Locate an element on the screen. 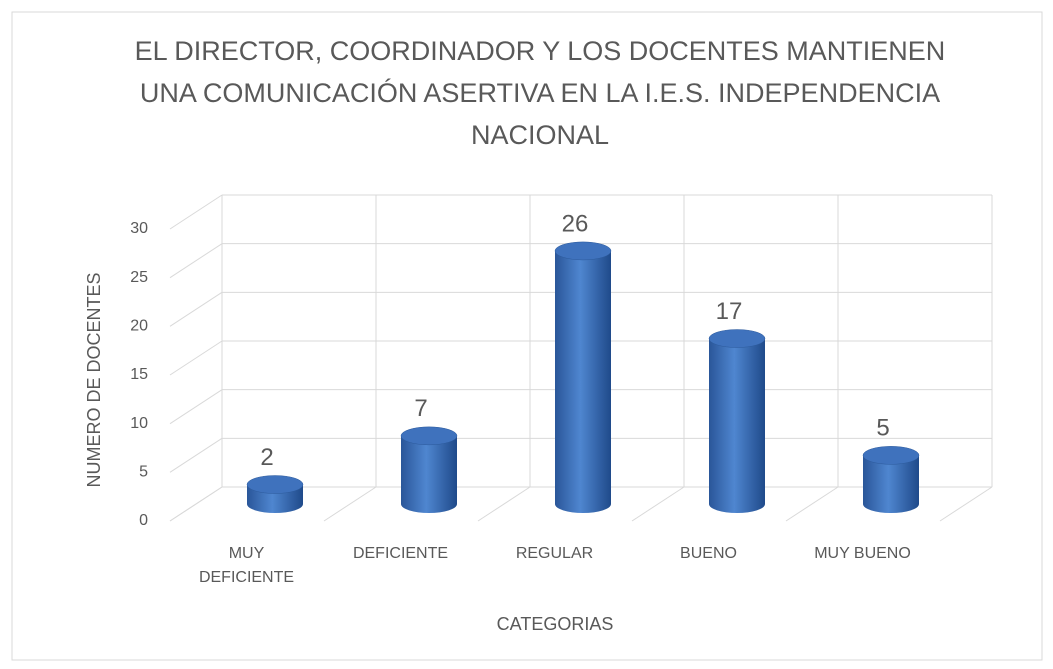 Image resolution: width=1053 pixels, height=669 pixels. x-tick-label: MUY BUENO is located at coordinates (862, 553).